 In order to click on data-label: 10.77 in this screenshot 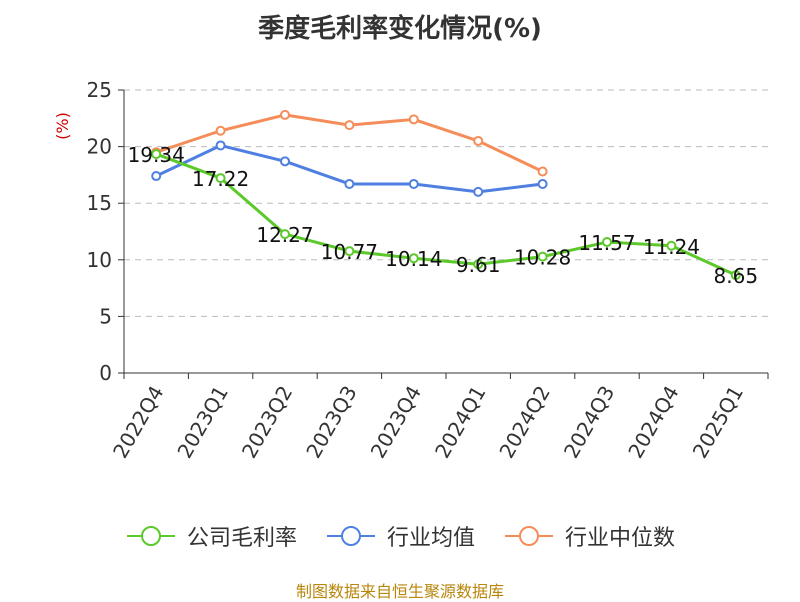, I will do `click(349, 252)`.